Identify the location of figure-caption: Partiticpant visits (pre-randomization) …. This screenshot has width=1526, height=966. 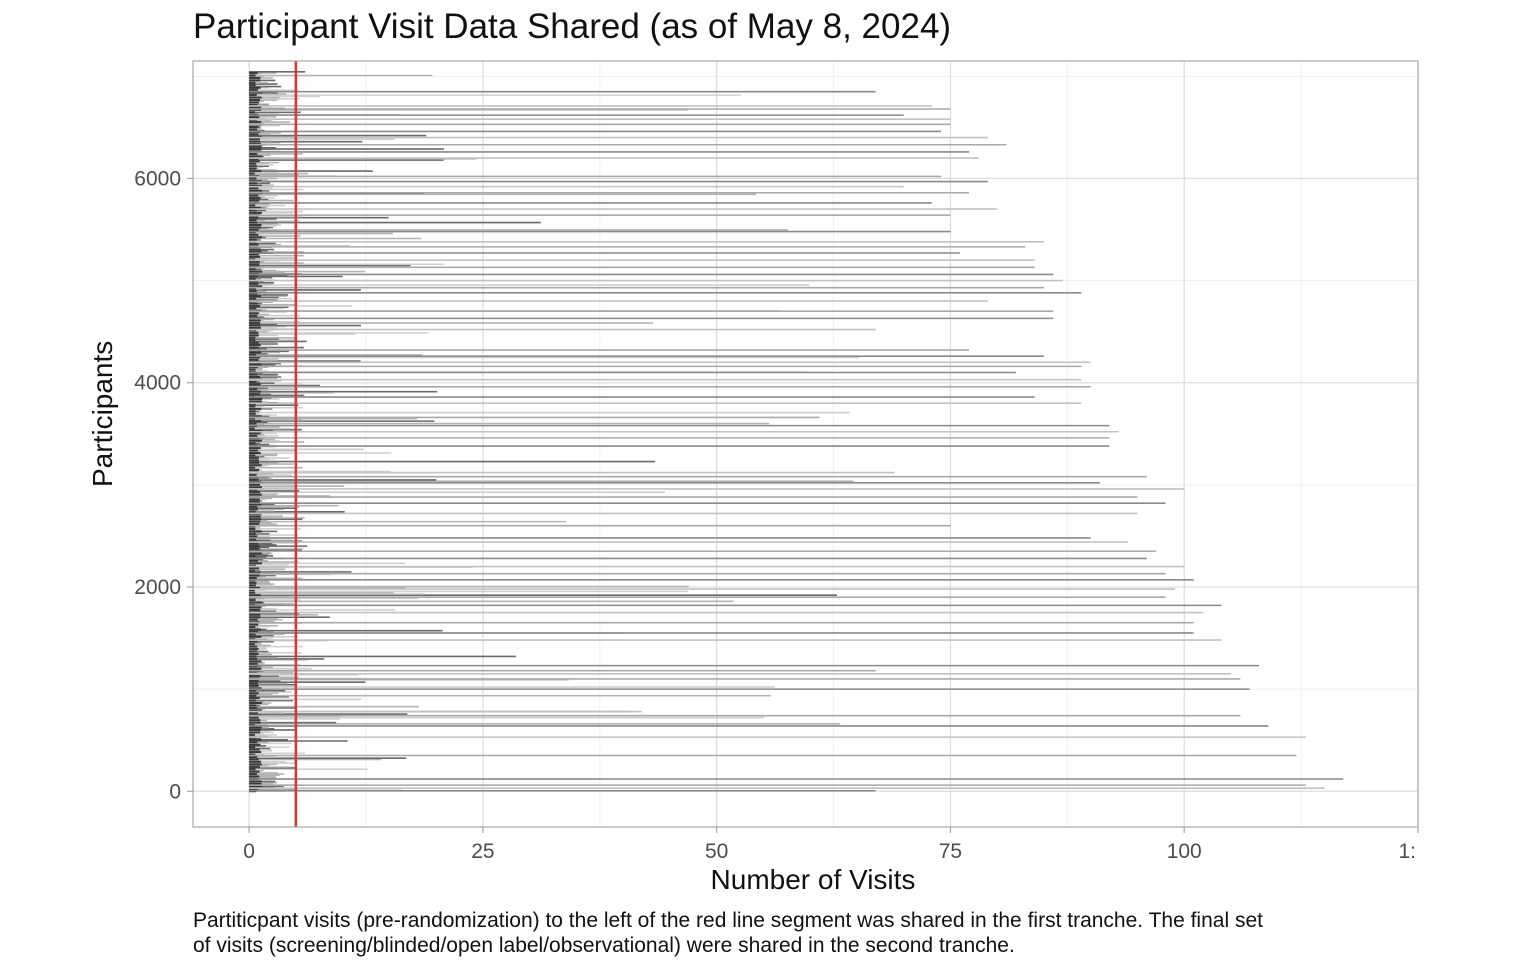
(808, 933).